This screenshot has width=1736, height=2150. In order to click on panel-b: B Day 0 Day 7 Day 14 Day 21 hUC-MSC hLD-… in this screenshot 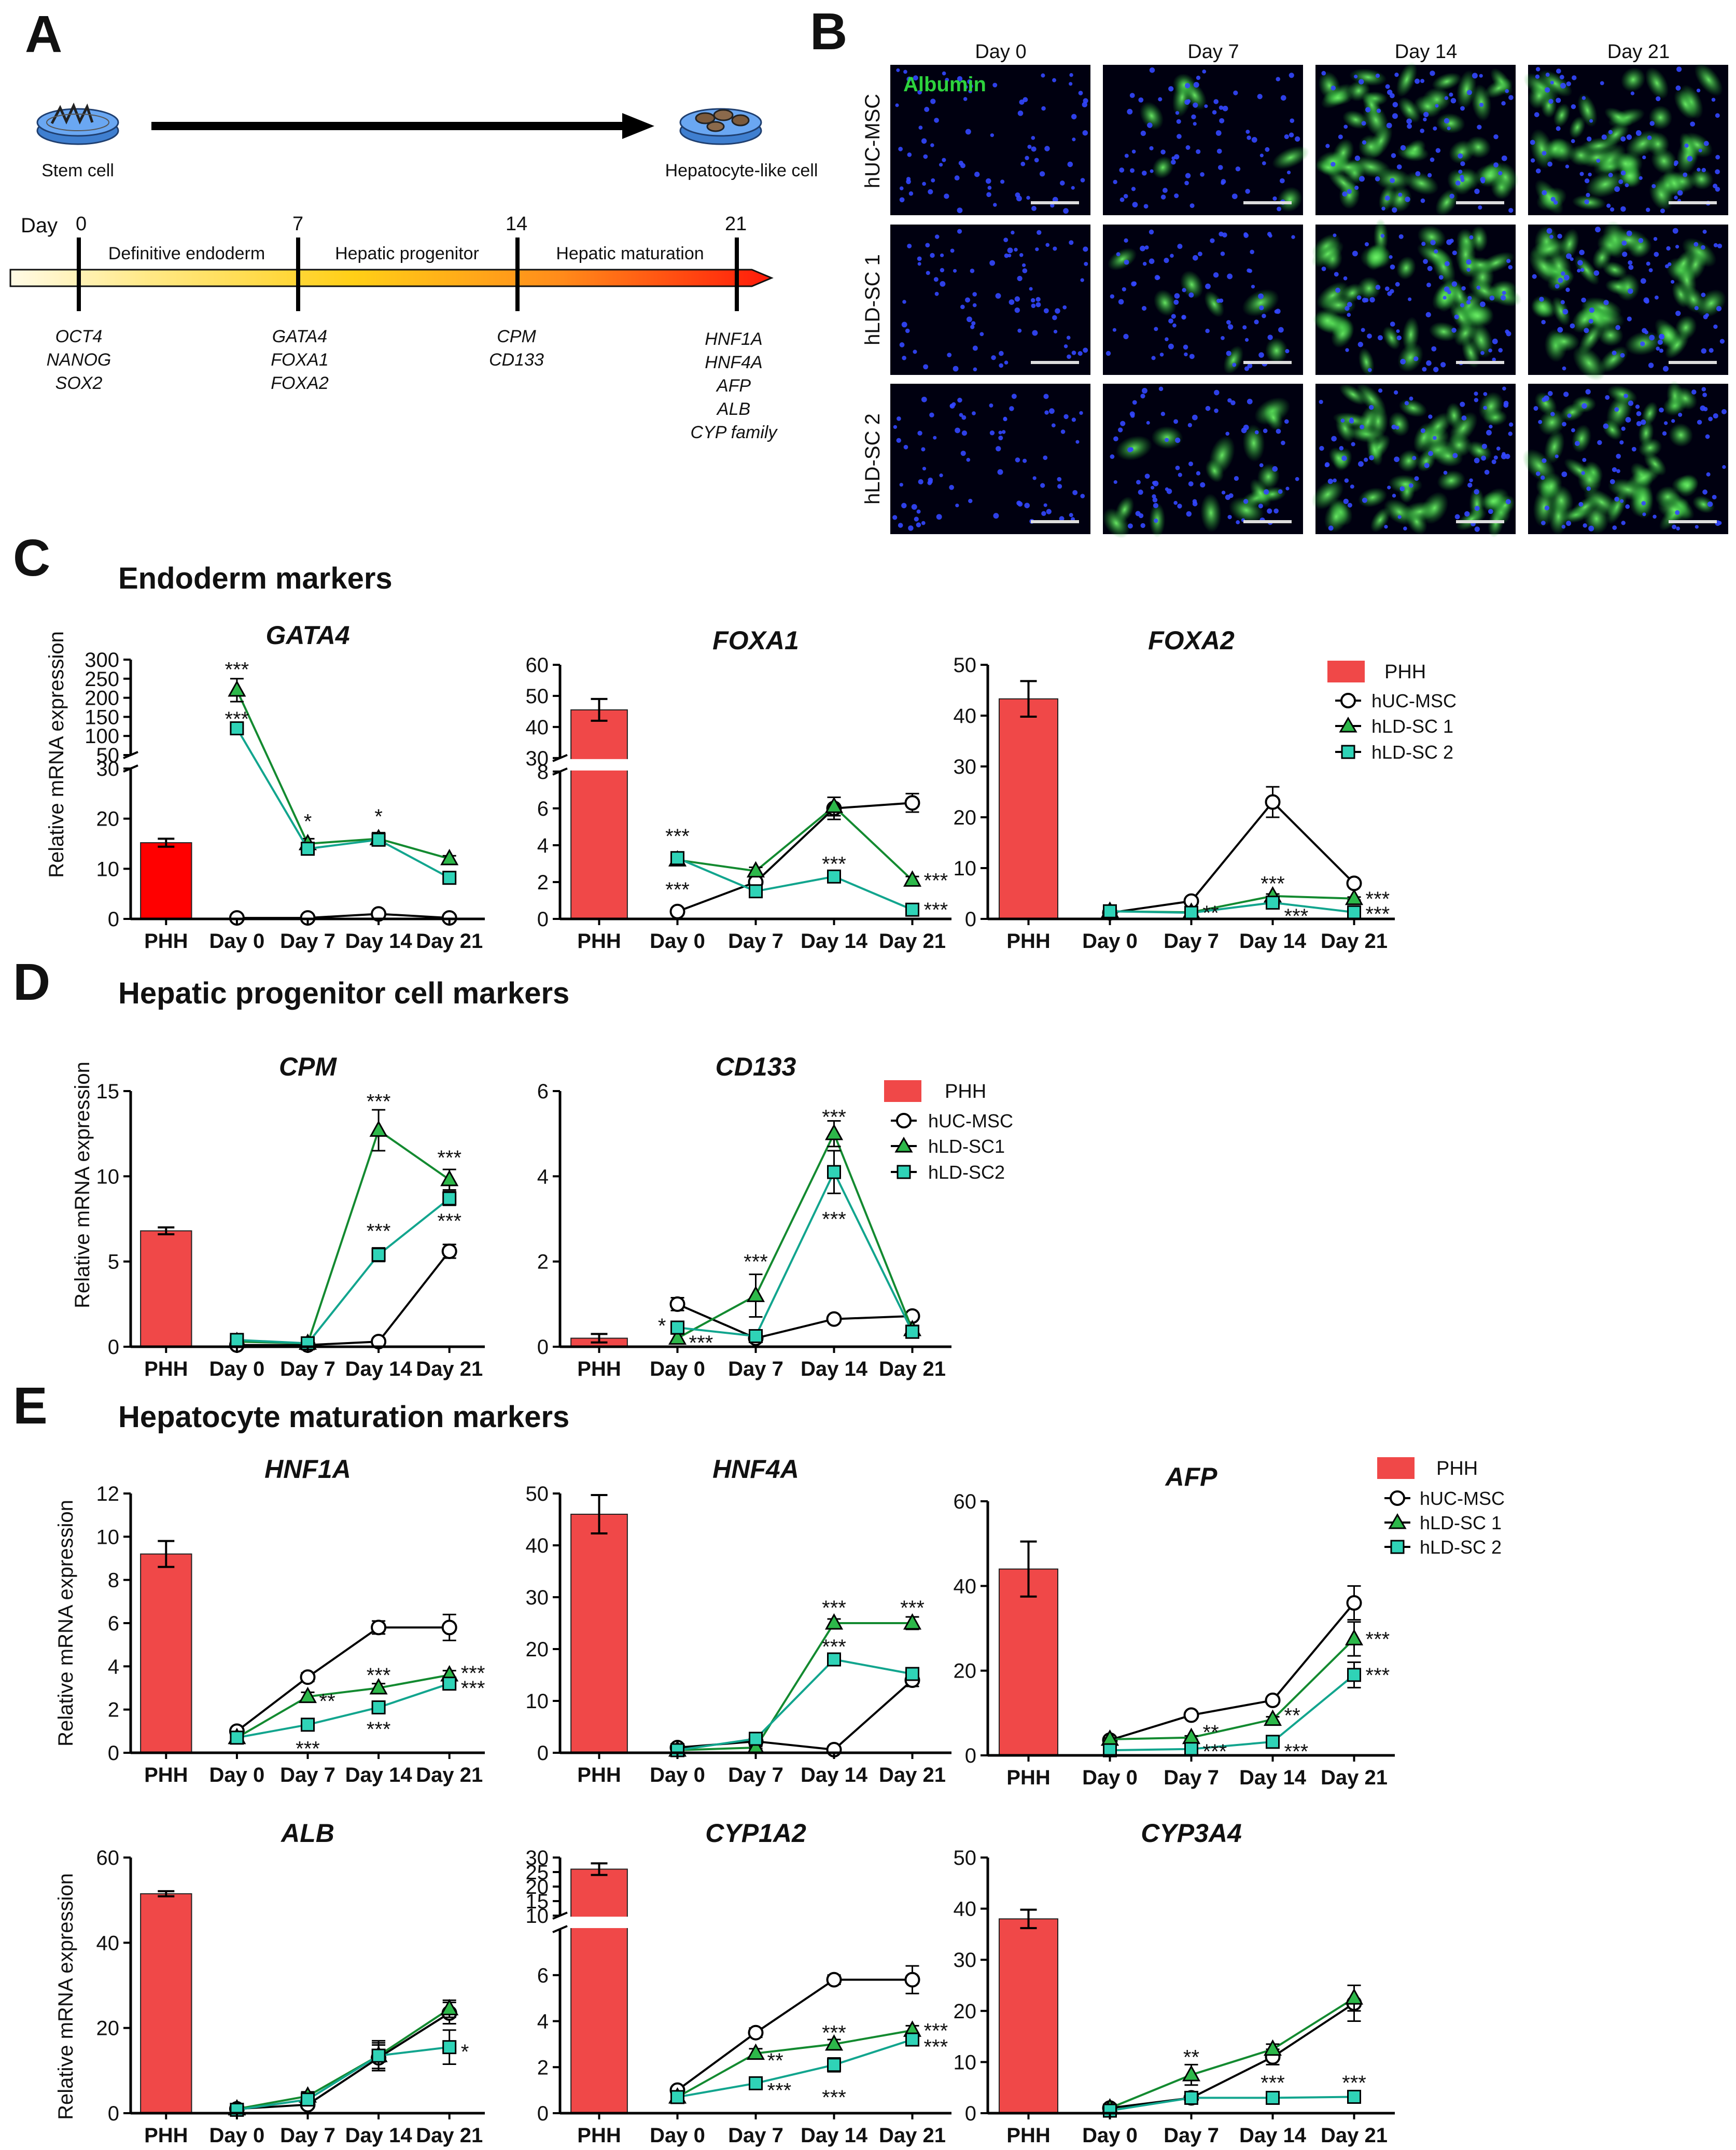, I will do `click(1269, 270)`.